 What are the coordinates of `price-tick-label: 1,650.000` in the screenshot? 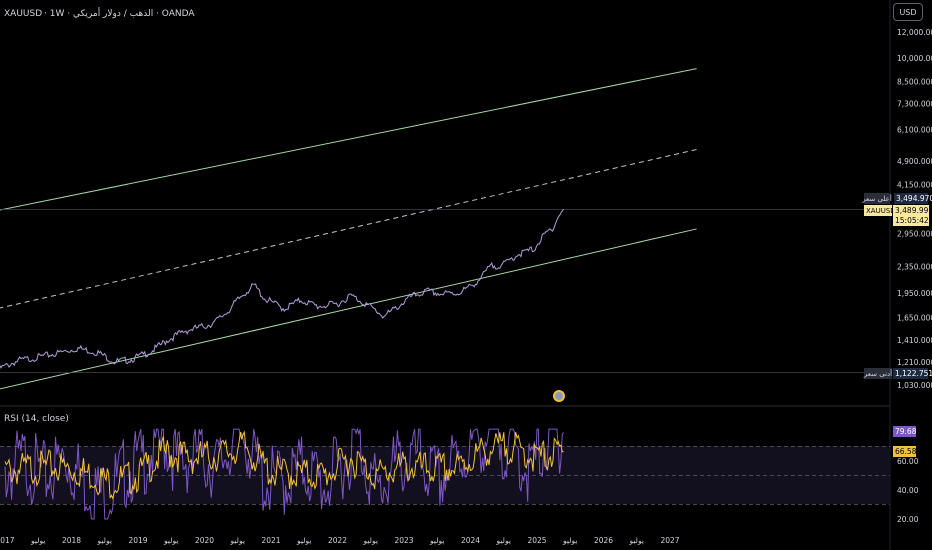 It's located at (914, 317).